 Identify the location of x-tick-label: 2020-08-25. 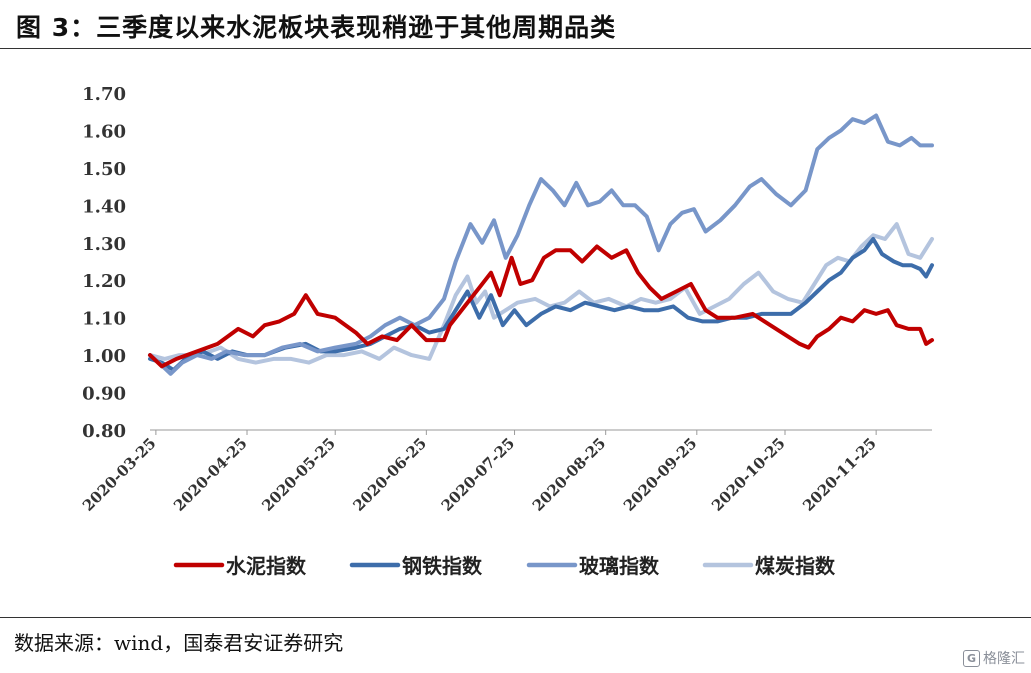
(569, 474).